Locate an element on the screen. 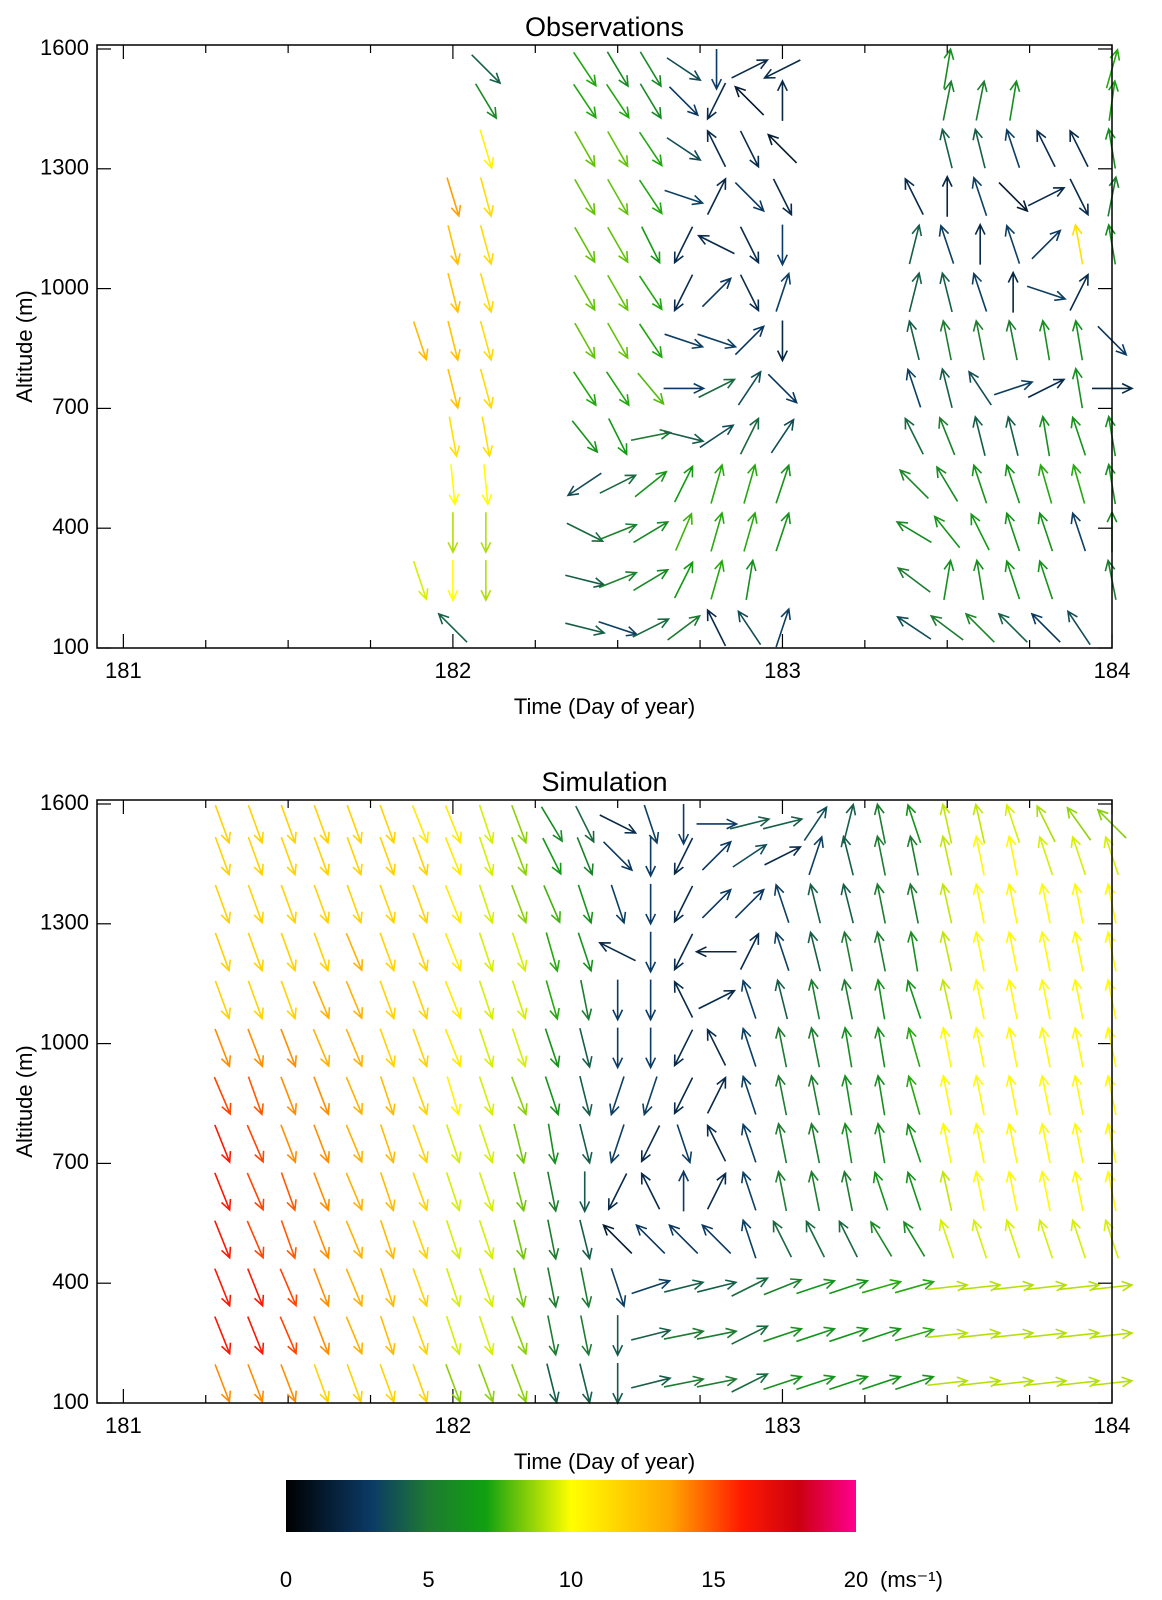 This screenshot has height=1600, width=1162. chart-title: Simulation is located at coordinates (604, 782).